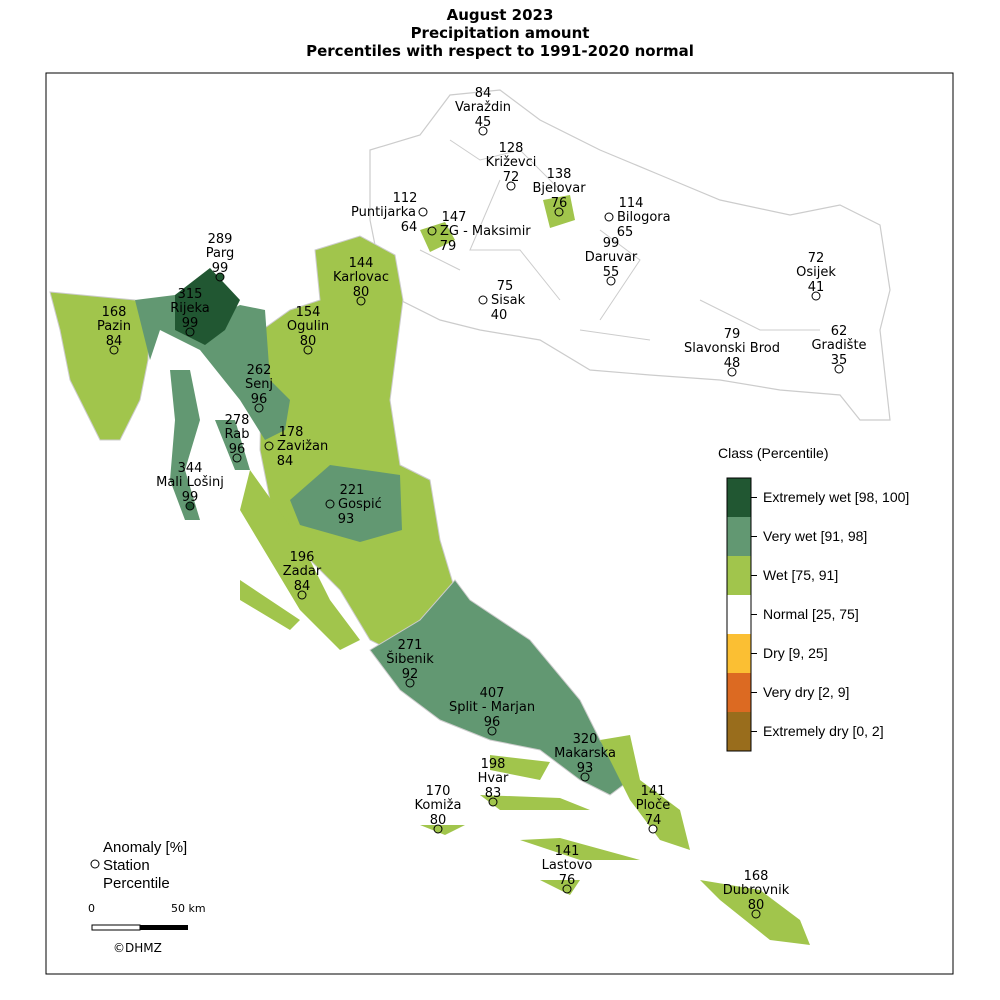 Image resolution: width=1000 pixels, height=1000 pixels. I want to click on station-anomaly: 114, so click(631, 203).